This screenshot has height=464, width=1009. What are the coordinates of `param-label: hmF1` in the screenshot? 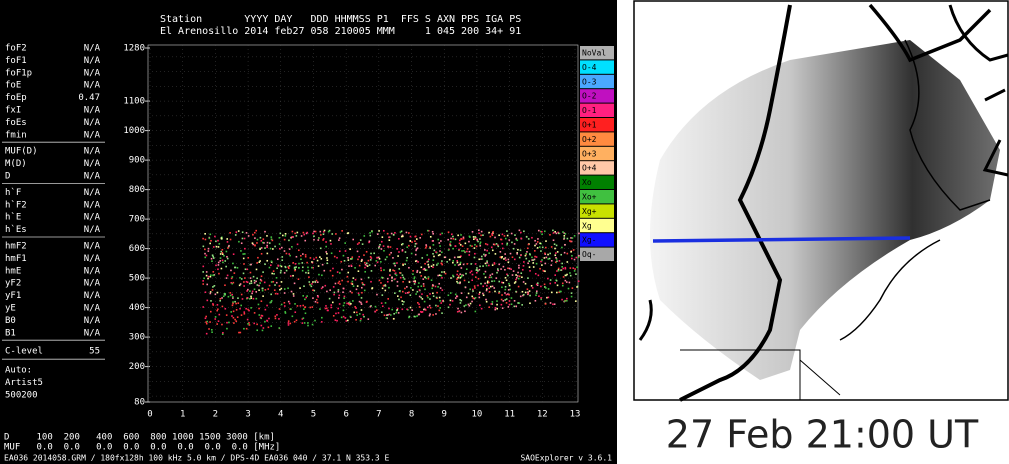 It's located at (16, 259).